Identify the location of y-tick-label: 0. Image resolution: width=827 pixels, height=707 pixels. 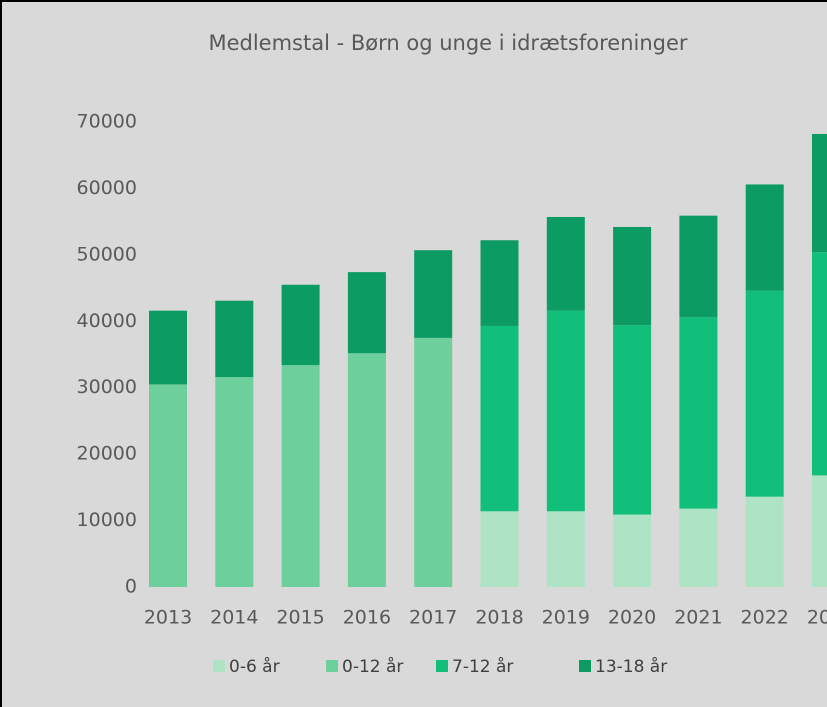
(131, 587).